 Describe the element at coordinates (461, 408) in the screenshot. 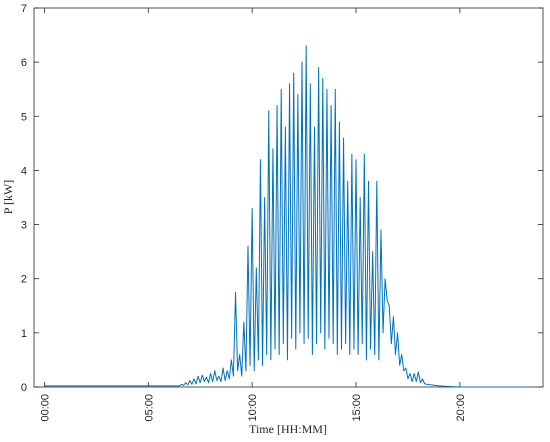

I see `x-tick-label: 20:00` at that location.